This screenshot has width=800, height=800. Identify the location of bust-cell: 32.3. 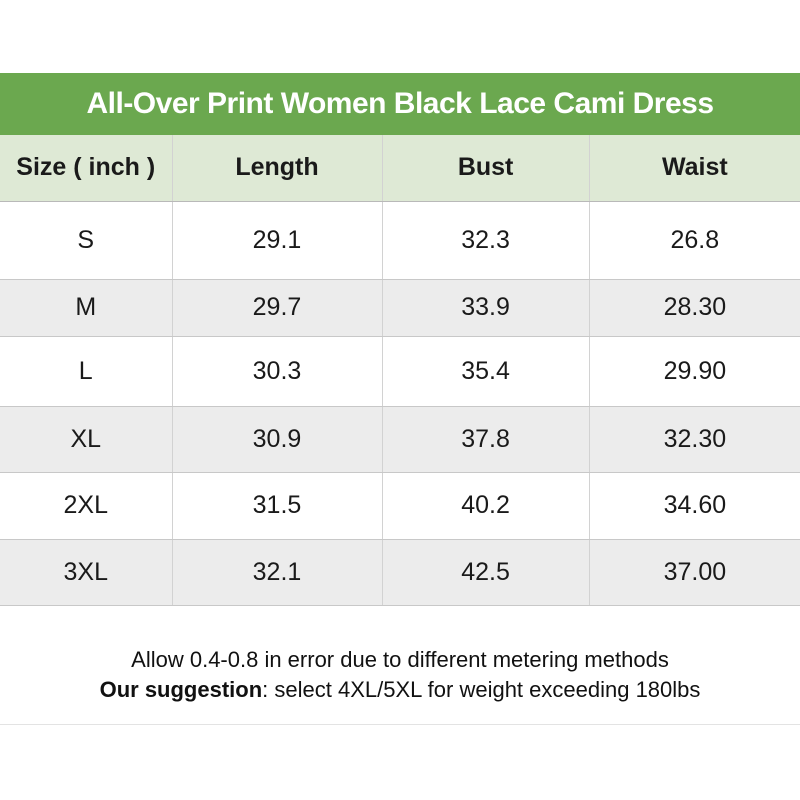
(485, 240).